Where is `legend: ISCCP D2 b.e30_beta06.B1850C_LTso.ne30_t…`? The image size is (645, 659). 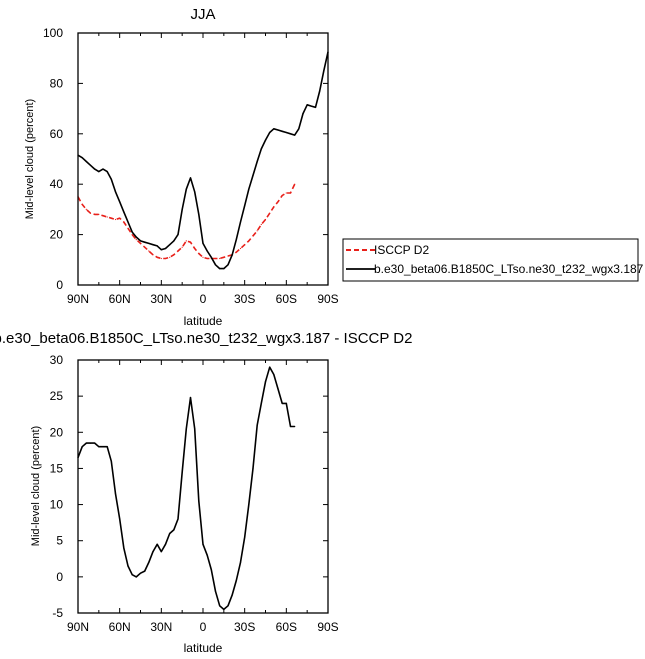
legend: ISCCP D2 b.e30_beta06.B1850C_LTso.ne30_t… is located at coordinates (493, 260).